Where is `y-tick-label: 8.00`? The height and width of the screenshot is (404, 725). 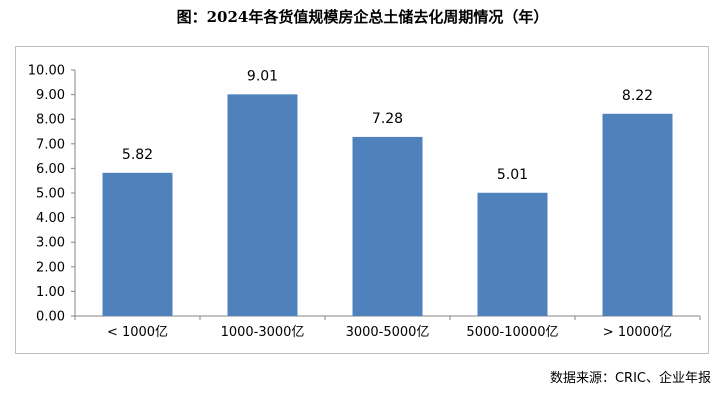
y-tick-label: 8.00 is located at coordinates (50, 120).